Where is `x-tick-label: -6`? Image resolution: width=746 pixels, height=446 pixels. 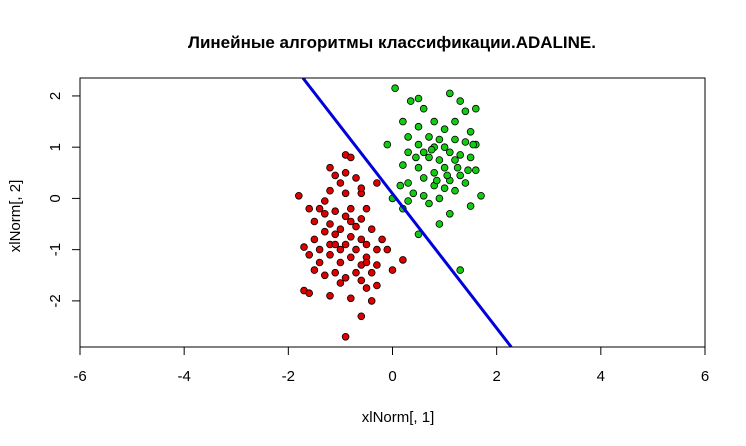
x-tick-label: -6 is located at coordinates (79, 376).